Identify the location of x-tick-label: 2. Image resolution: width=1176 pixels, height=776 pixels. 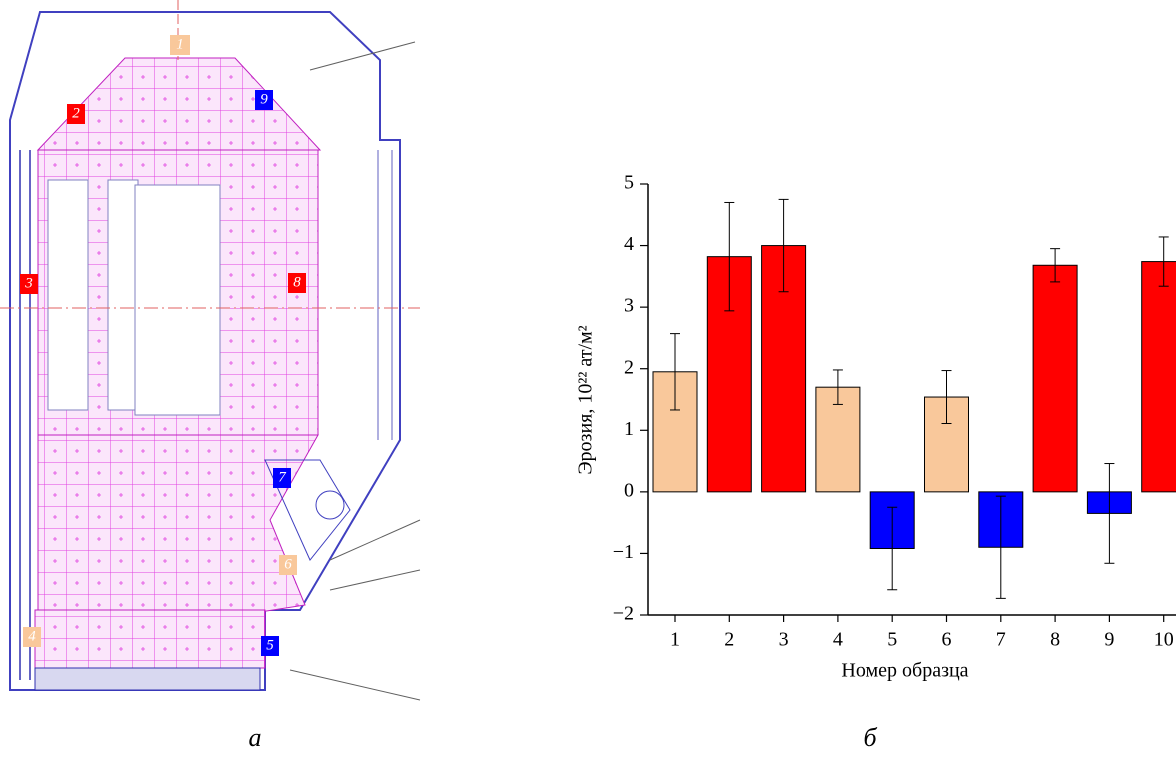
(729, 640).